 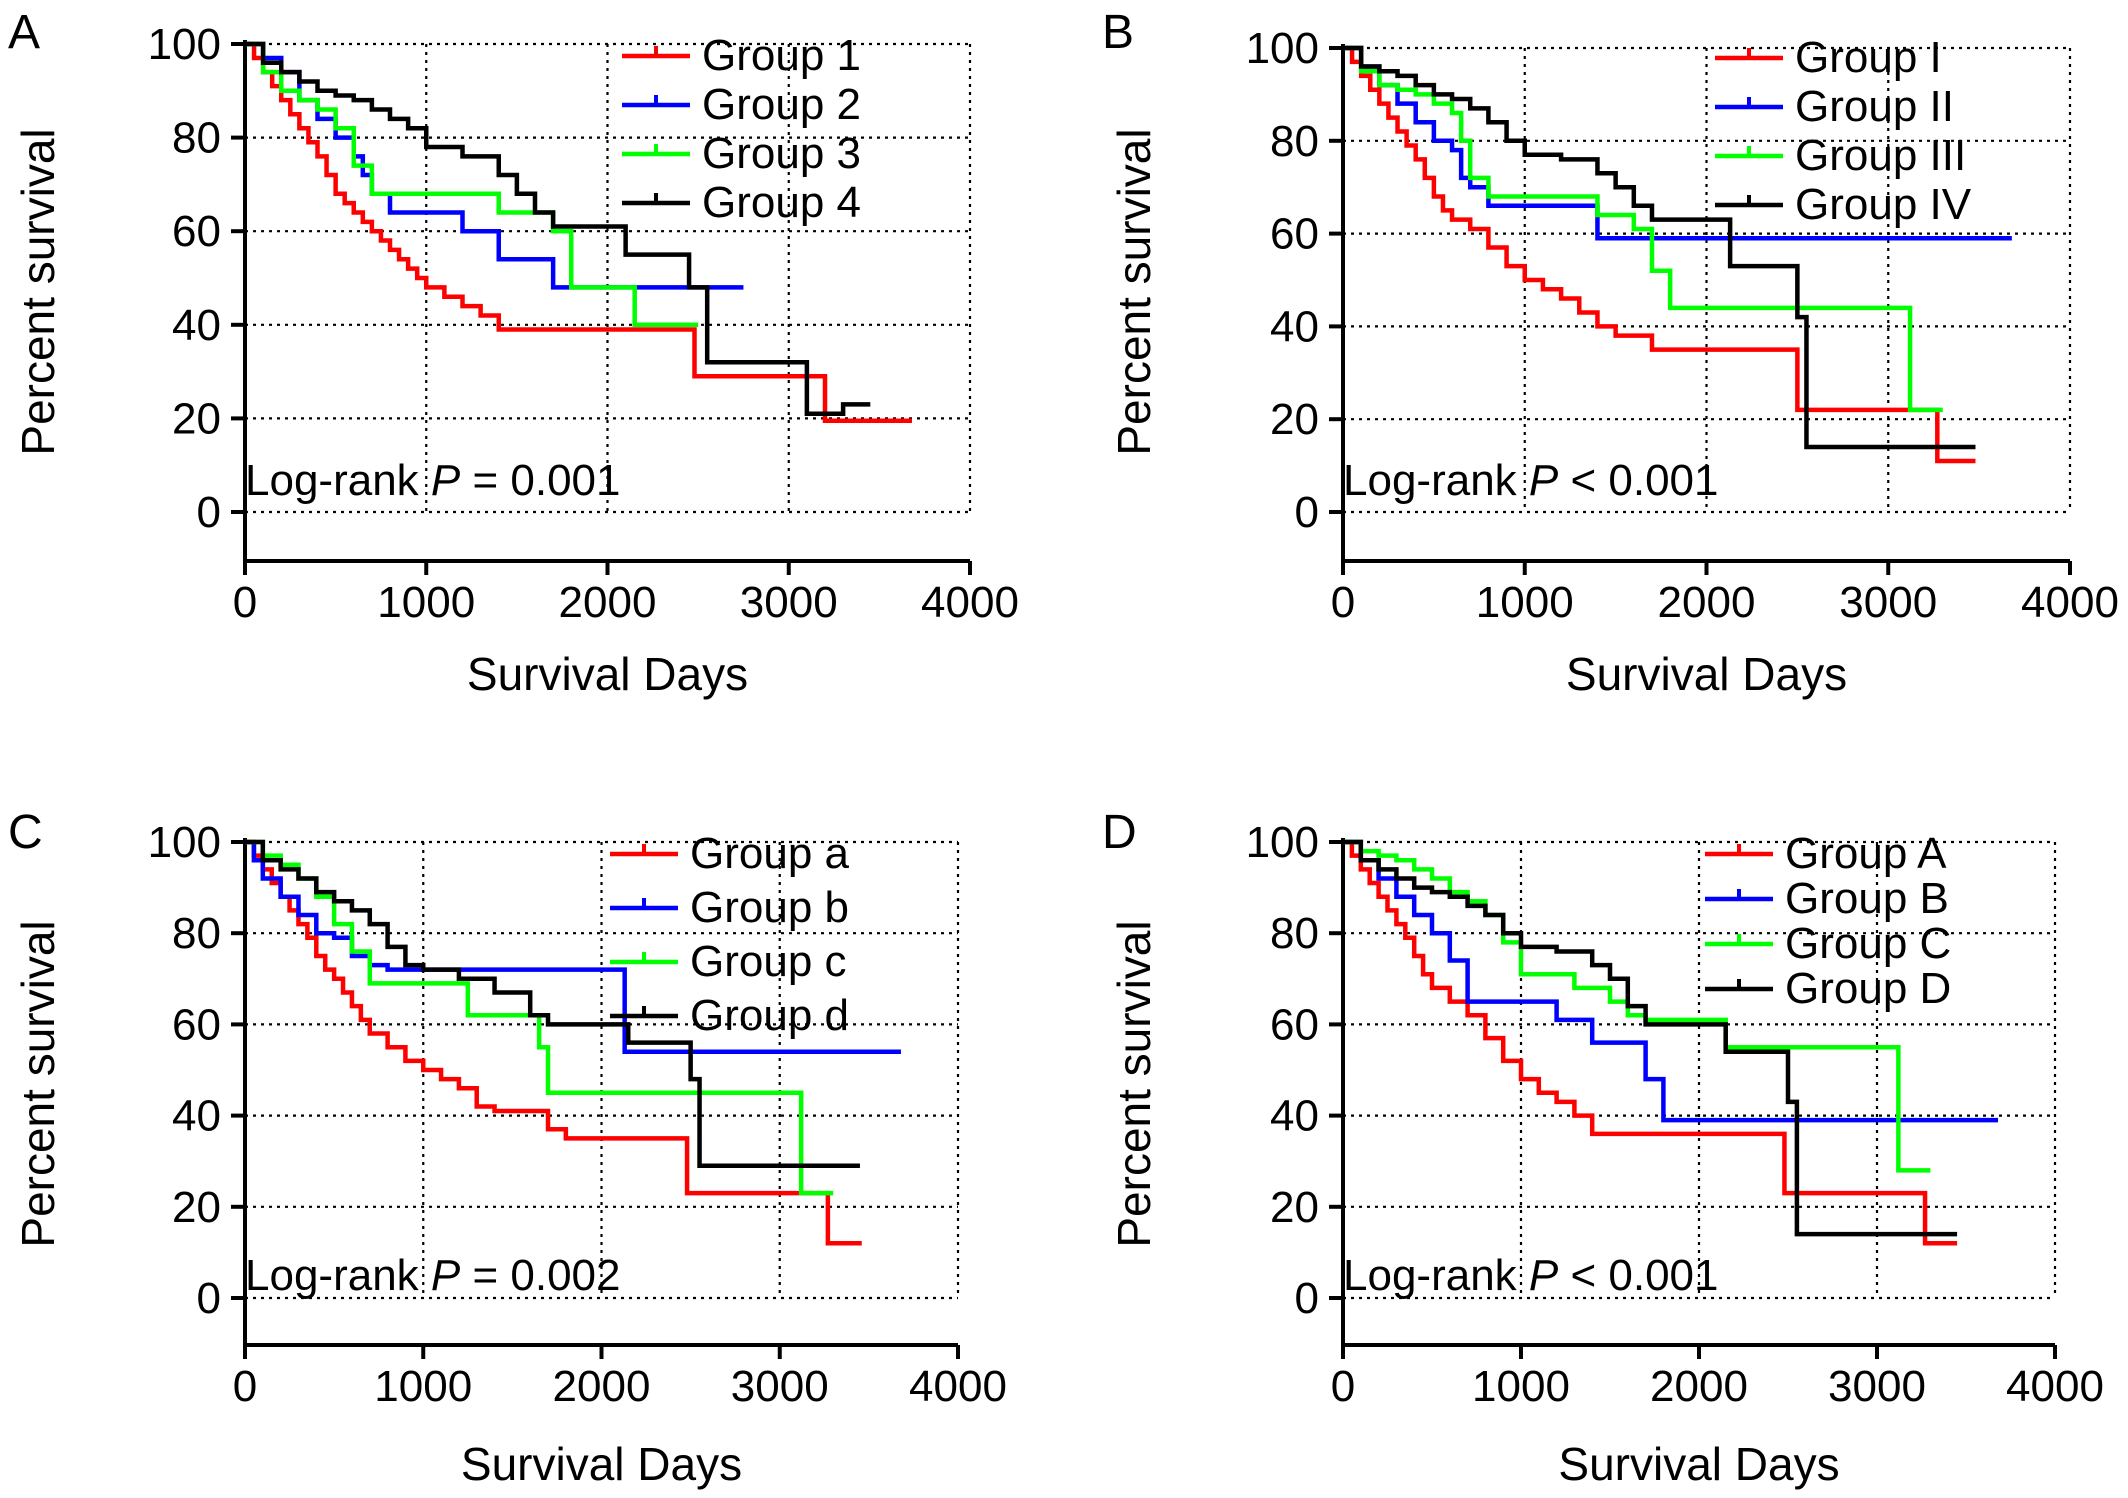 What do you see at coordinates (1866, 853) in the screenshot?
I see `legend-label: Group A` at bounding box center [1866, 853].